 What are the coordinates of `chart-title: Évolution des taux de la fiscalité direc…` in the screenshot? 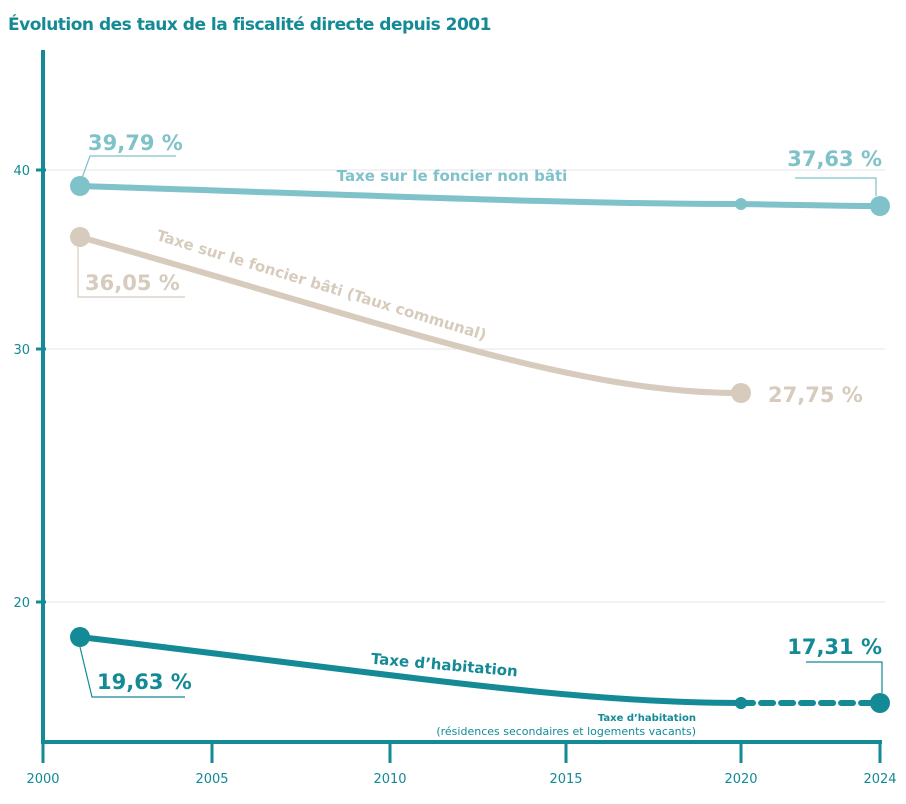 It's located at (249, 24).